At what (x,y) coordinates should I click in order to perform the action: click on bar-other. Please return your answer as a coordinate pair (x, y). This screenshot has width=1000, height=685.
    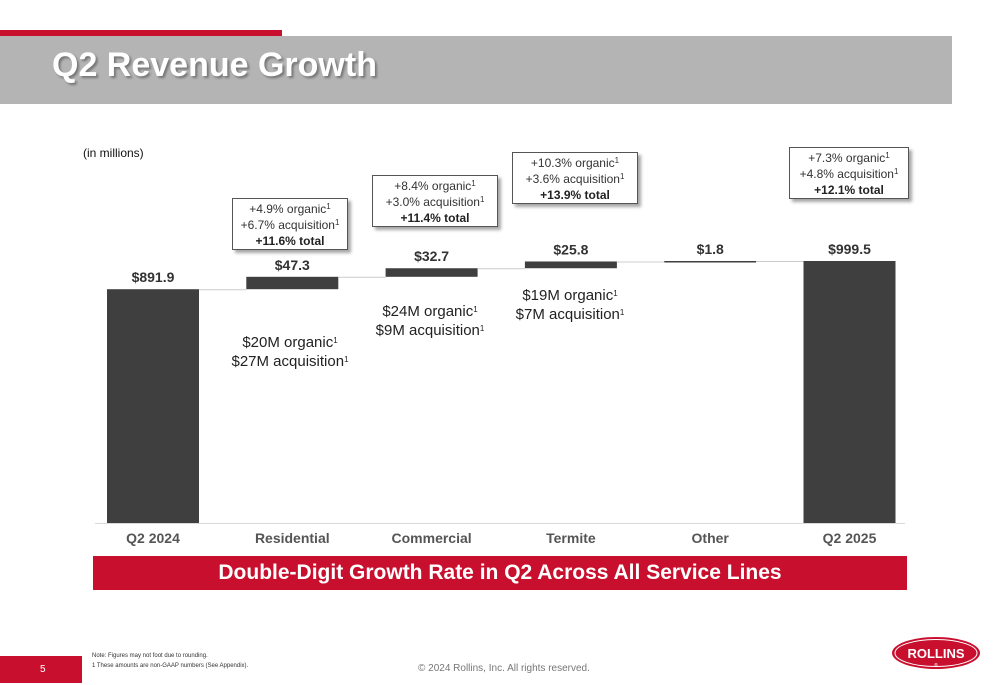
    Looking at the image, I should click on (710, 262).